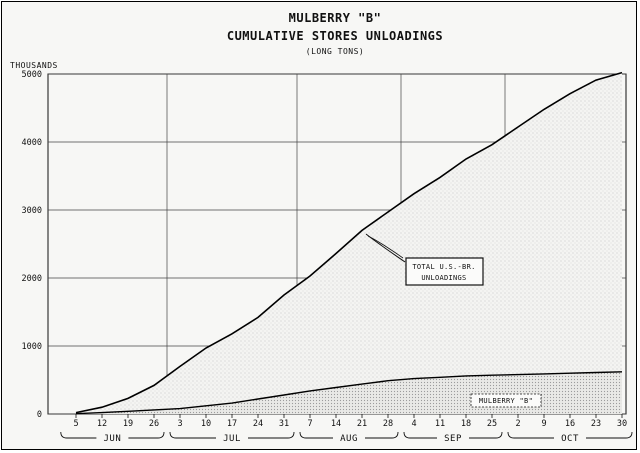 The width and height of the screenshot is (640, 453). What do you see at coordinates (32, 279) in the screenshot?
I see `y-tick-label: 2000` at bounding box center [32, 279].